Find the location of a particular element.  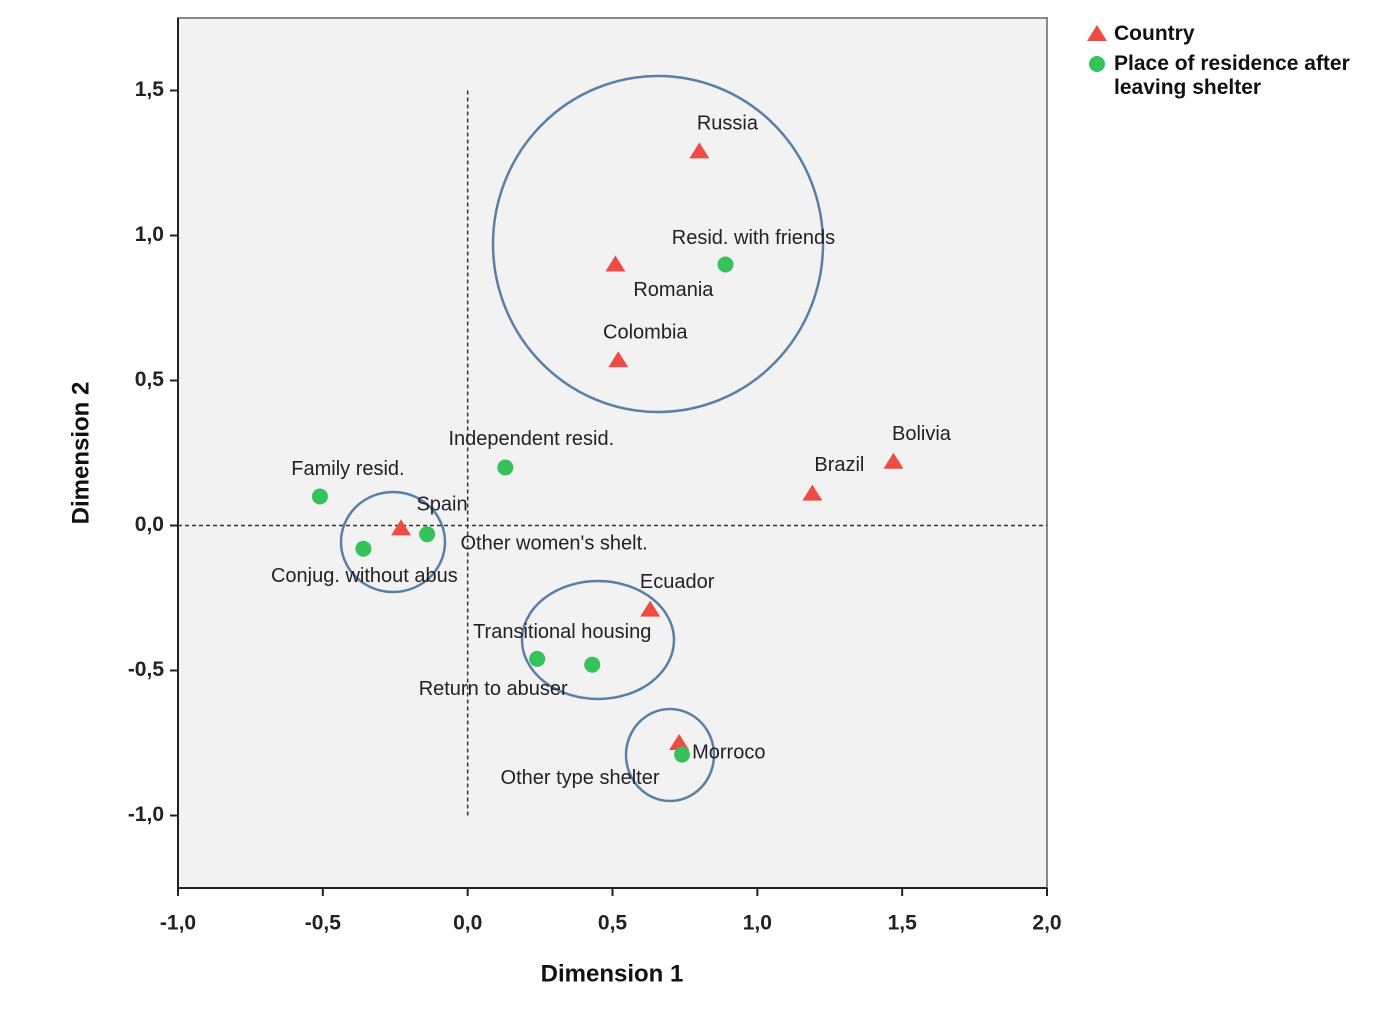

x-tick-label: -0,5 is located at coordinates (323, 923).